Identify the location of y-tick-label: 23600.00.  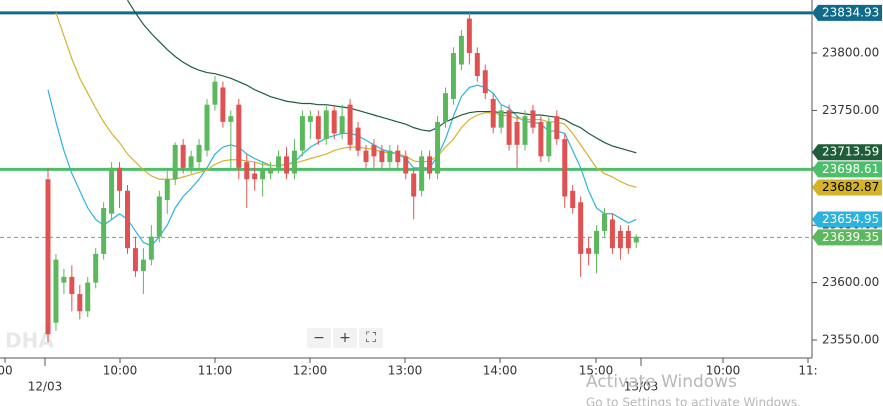
(850, 282).